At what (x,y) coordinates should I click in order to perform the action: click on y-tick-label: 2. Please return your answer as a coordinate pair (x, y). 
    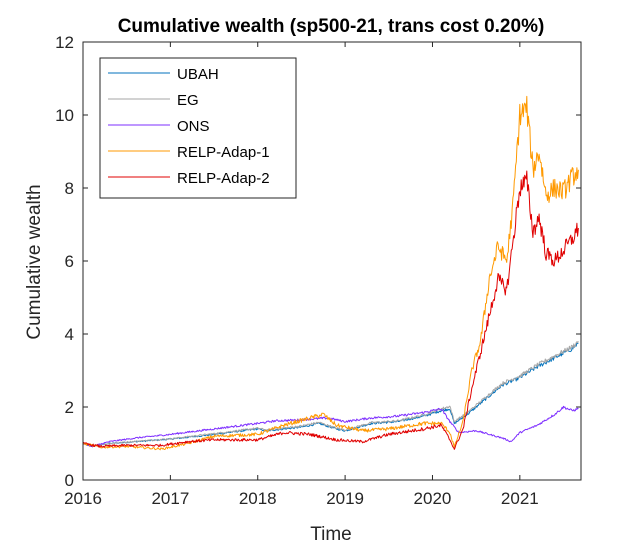
    Looking at the image, I should click on (69, 407).